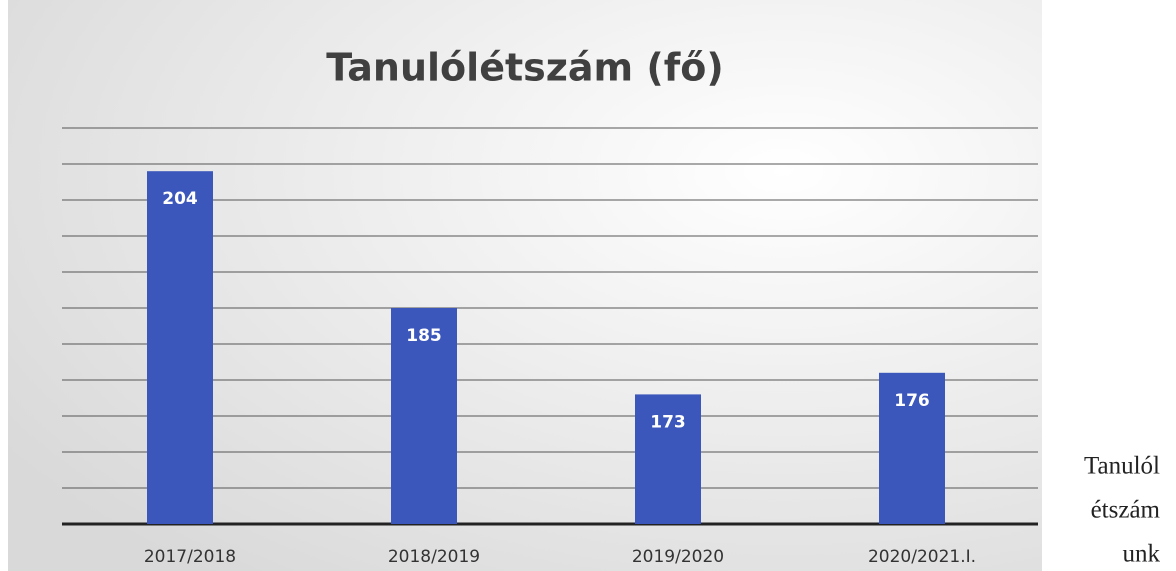  I want to click on x-tick-label: 2018/2019, so click(434, 557).